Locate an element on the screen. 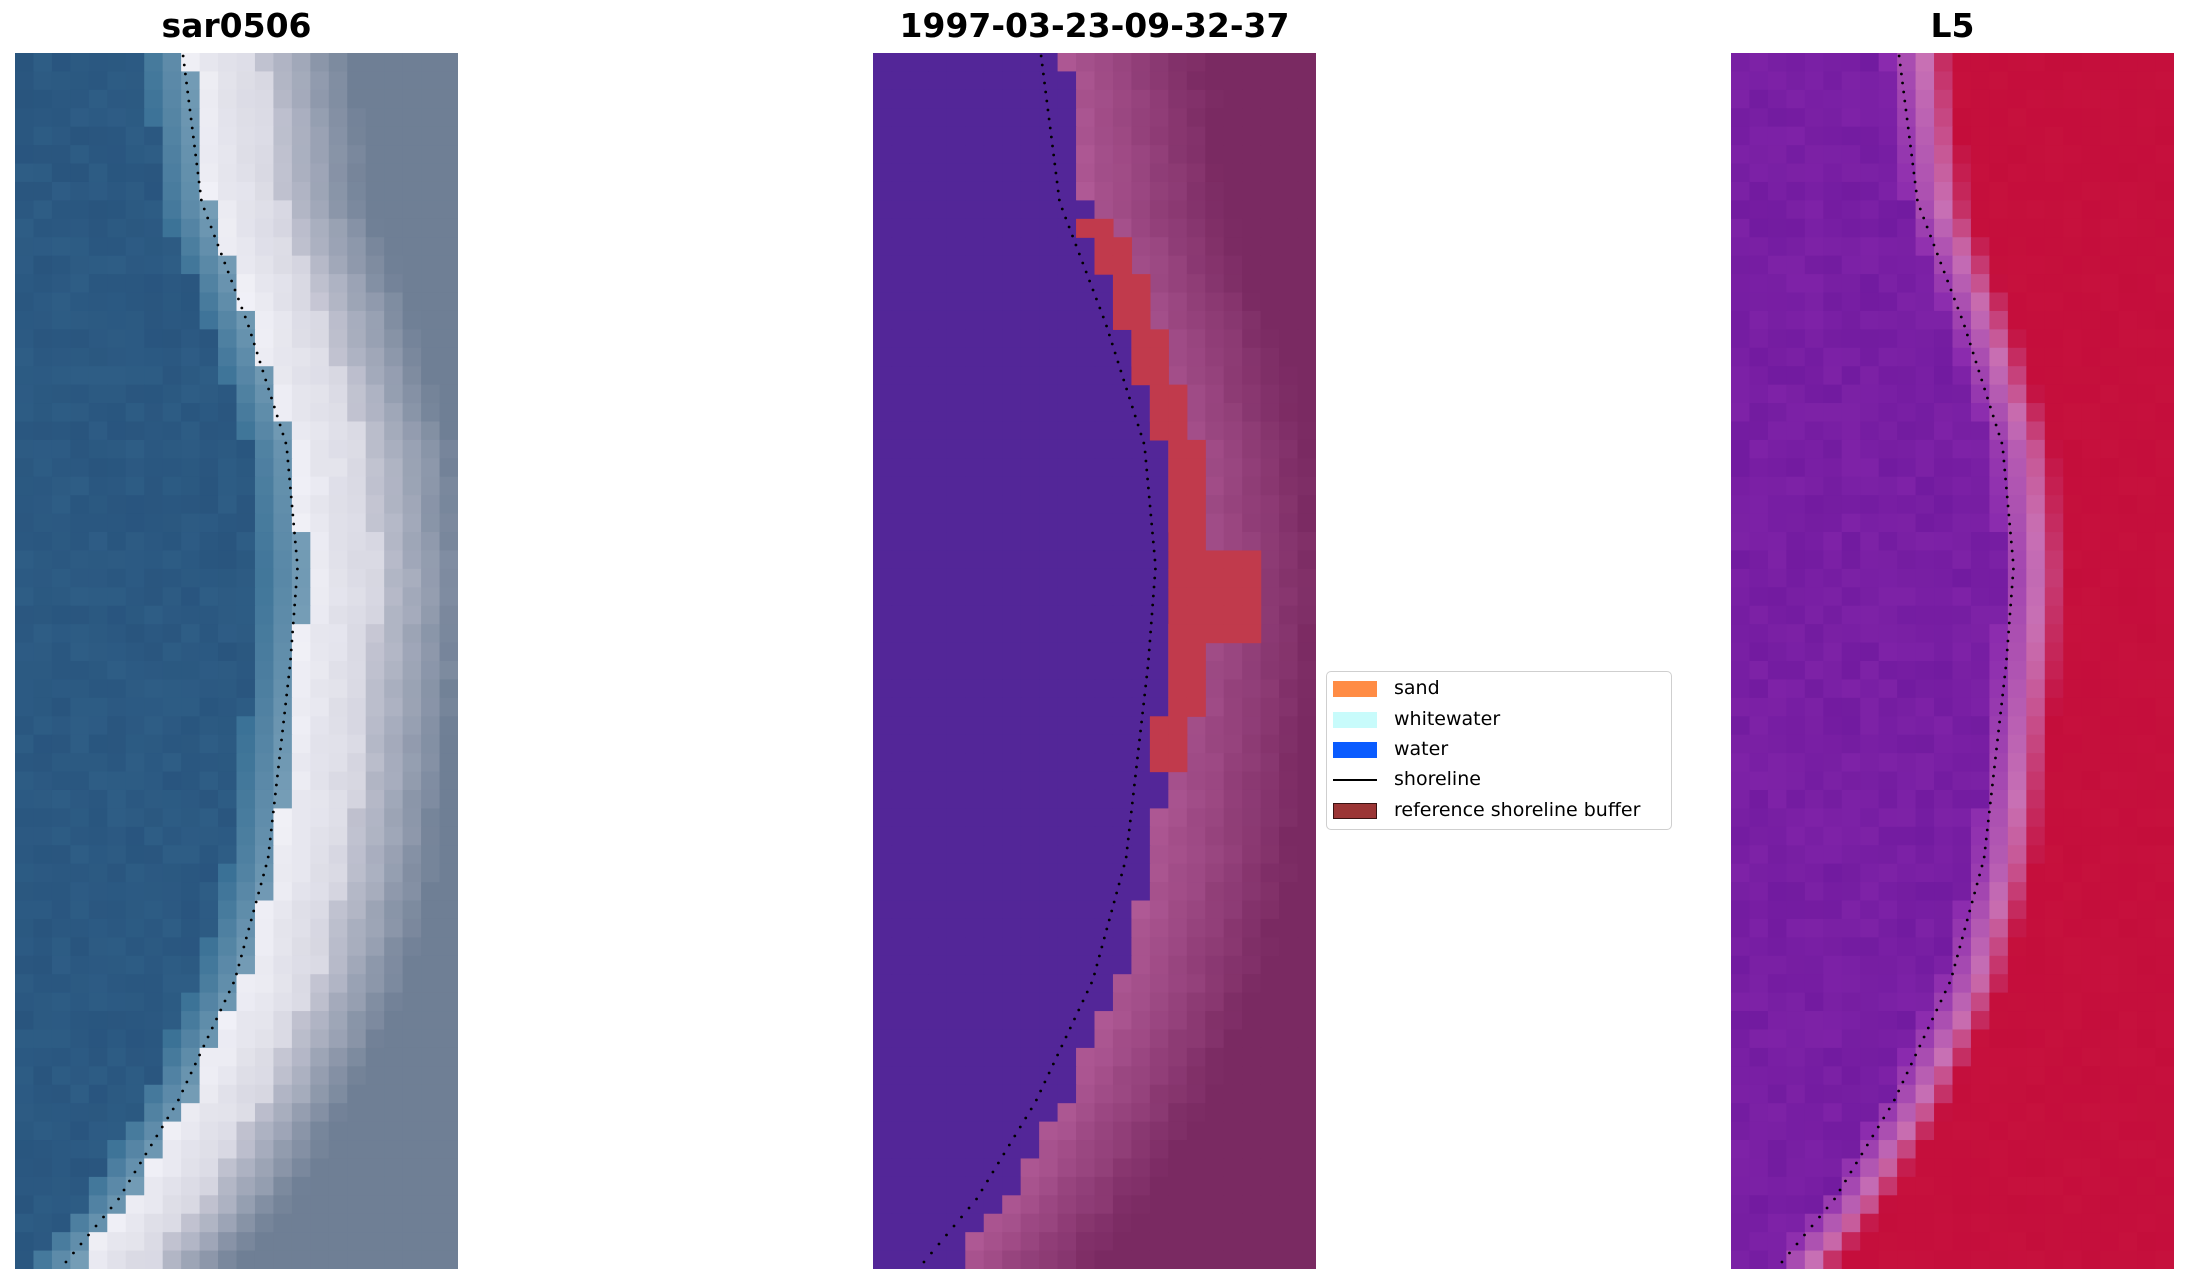 The width and height of the screenshot is (2187, 1283). legend-label-water: water is located at coordinates (1421, 749).